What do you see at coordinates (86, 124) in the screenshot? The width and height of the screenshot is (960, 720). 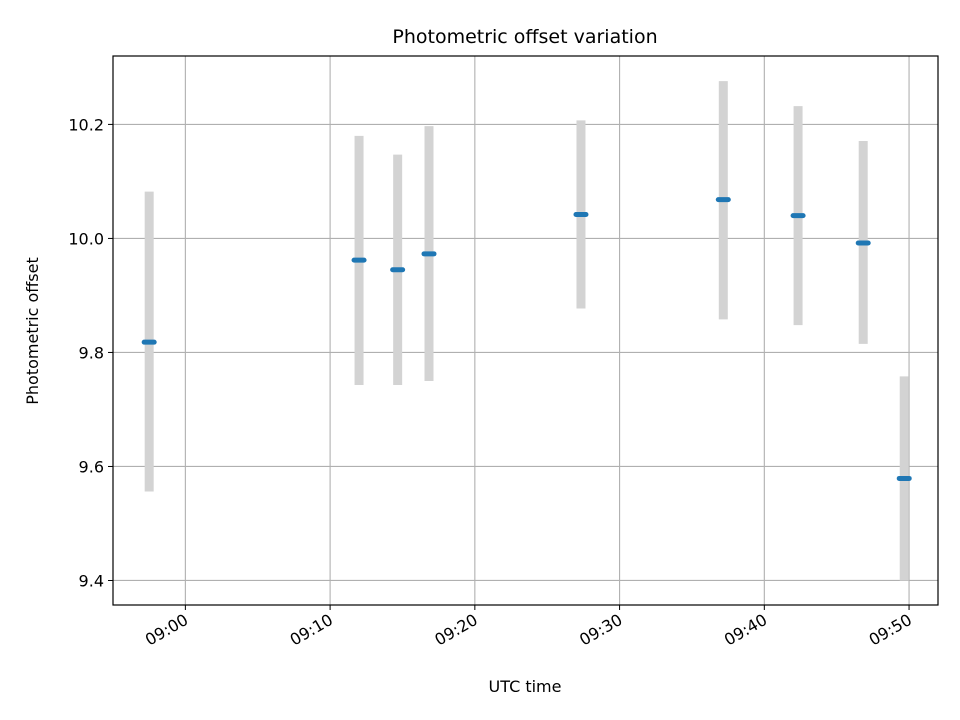 I see `y-tick-label: 10.2` at bounding box center [86, 124].